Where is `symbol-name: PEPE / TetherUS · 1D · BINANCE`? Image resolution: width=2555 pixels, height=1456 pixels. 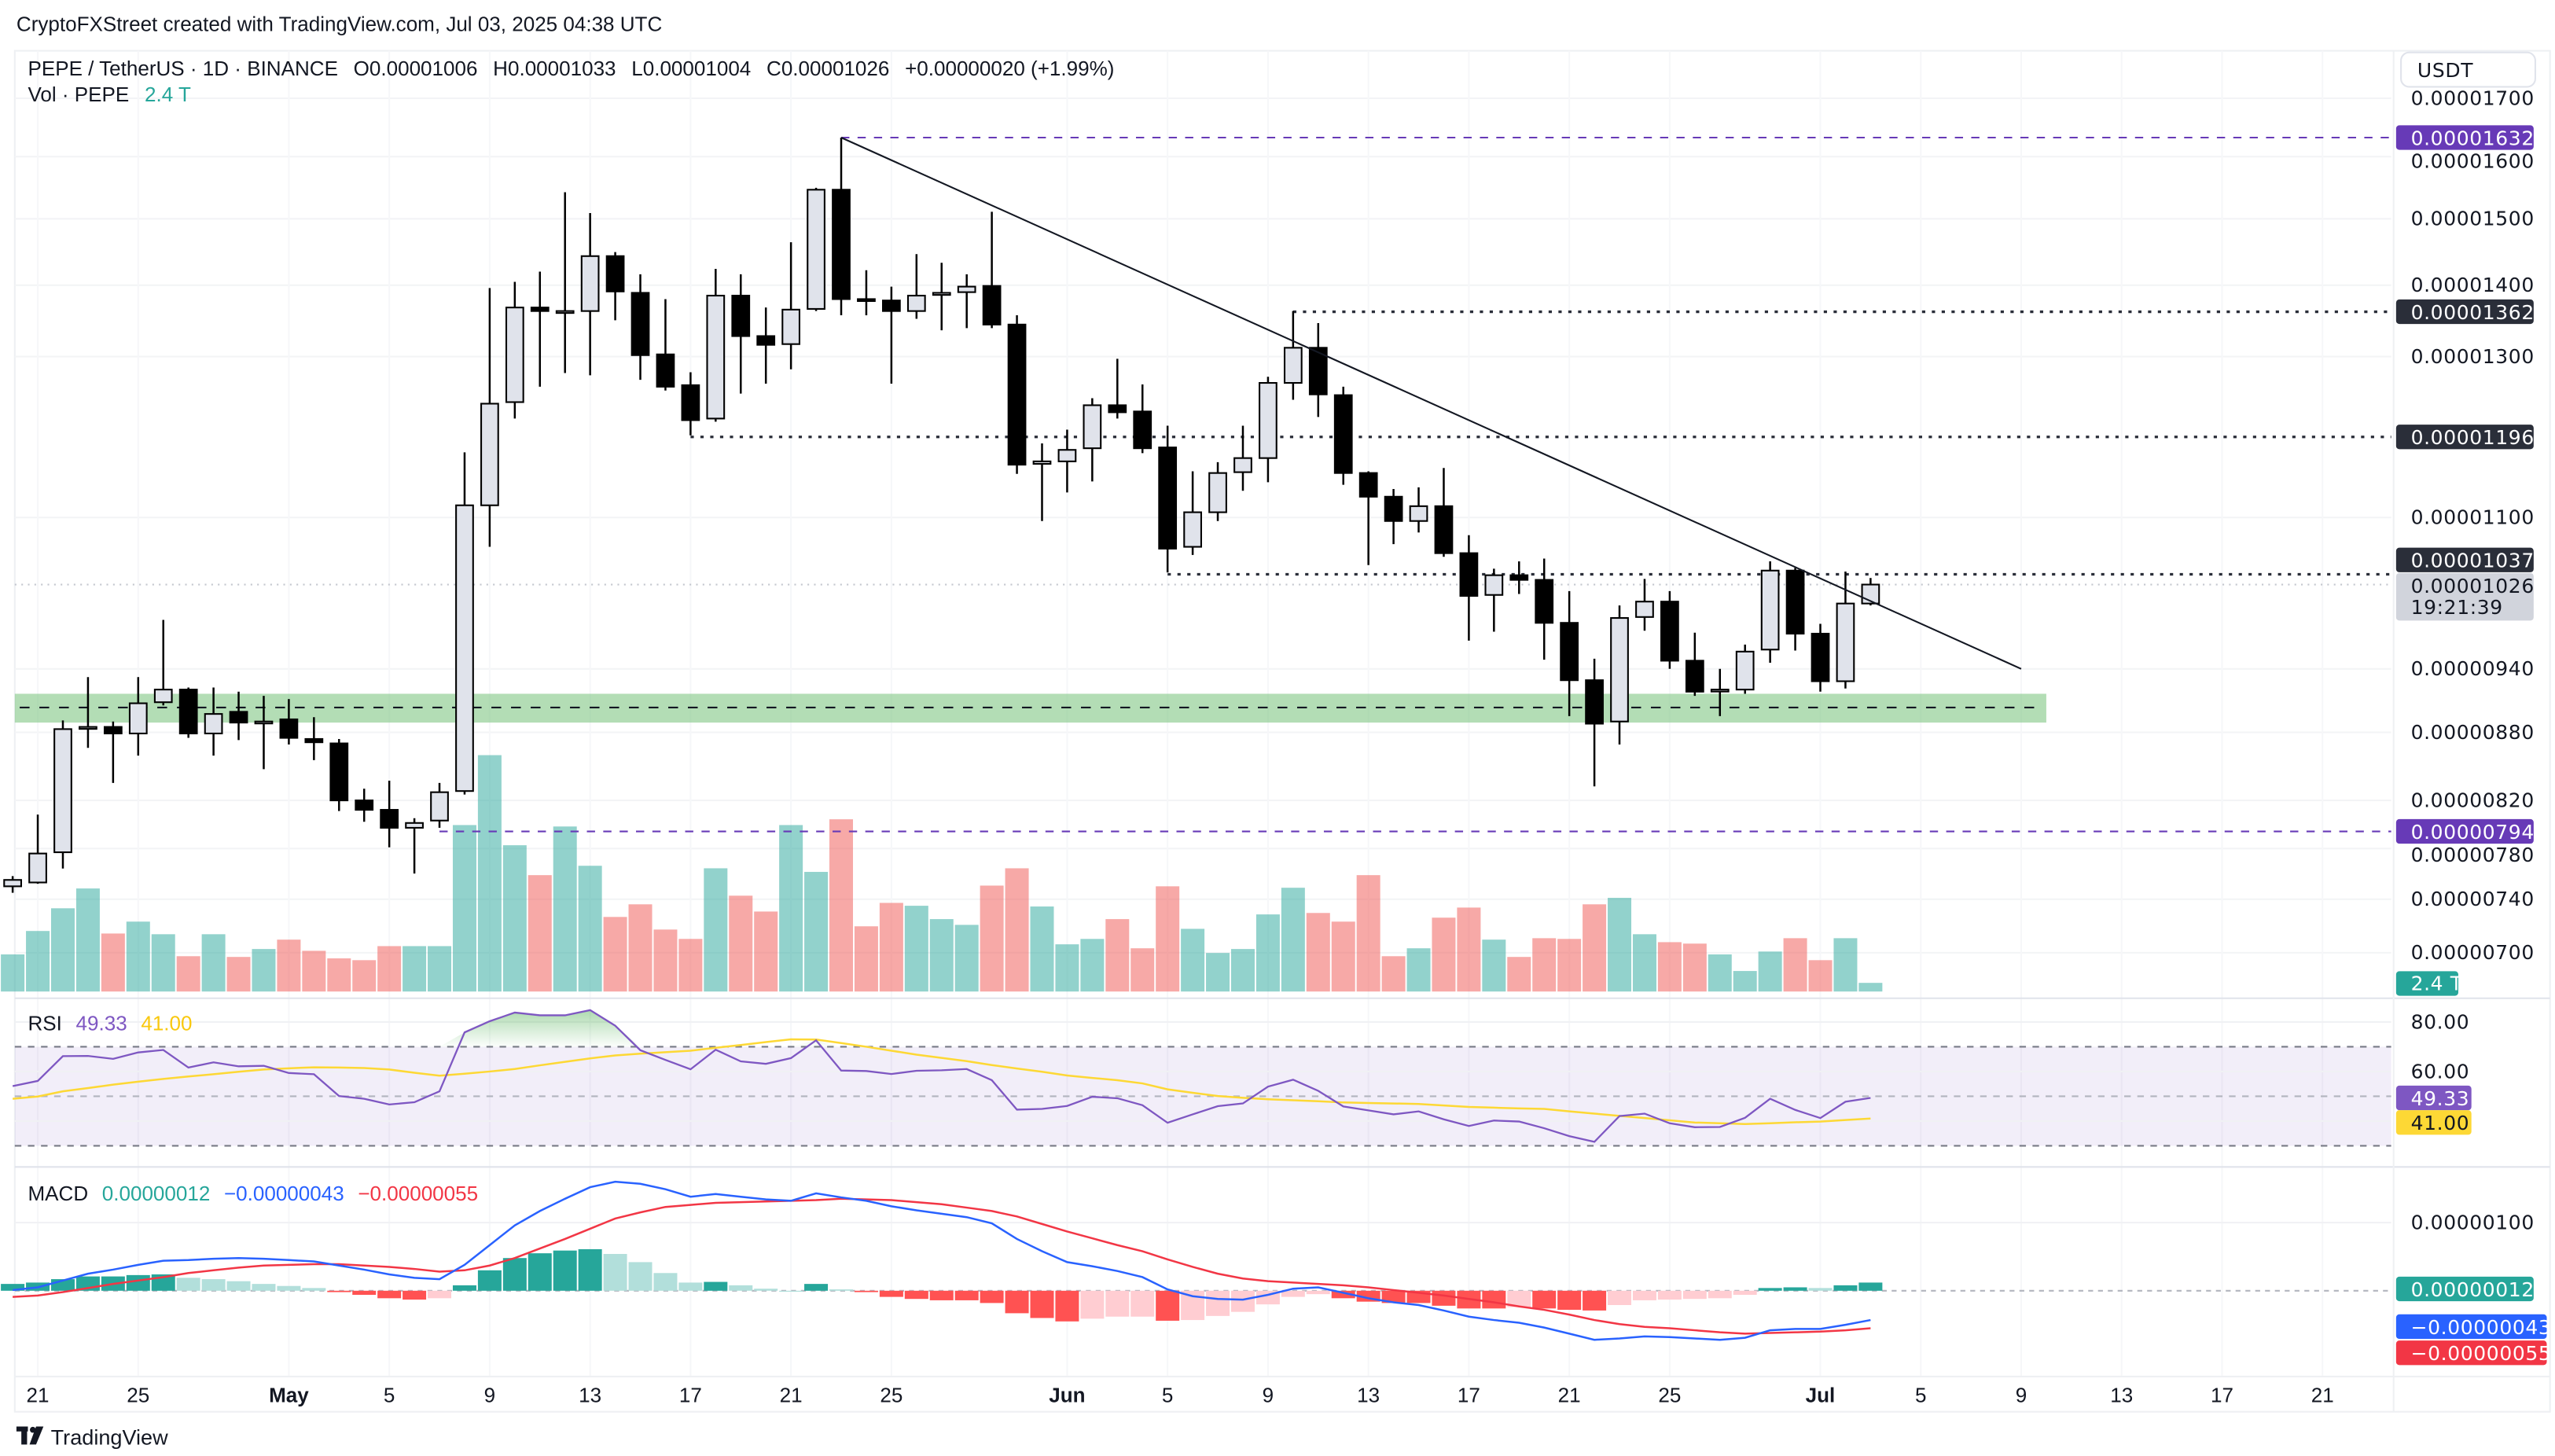
symbol-name: PEPE / TetherUS · 1D · BINANCE is located at coordinates (182, 68).